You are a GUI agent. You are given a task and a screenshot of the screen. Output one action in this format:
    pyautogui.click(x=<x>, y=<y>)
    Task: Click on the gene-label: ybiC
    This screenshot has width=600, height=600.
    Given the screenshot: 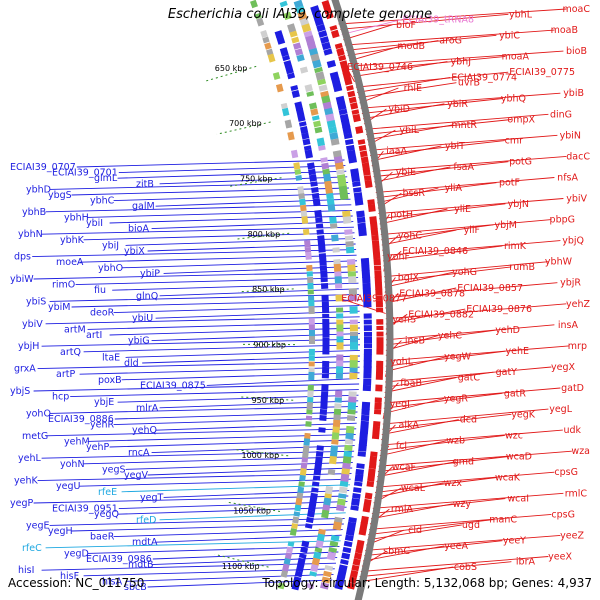 What is the action you would take?
    pyautogui.click(x=509, y=35)
    